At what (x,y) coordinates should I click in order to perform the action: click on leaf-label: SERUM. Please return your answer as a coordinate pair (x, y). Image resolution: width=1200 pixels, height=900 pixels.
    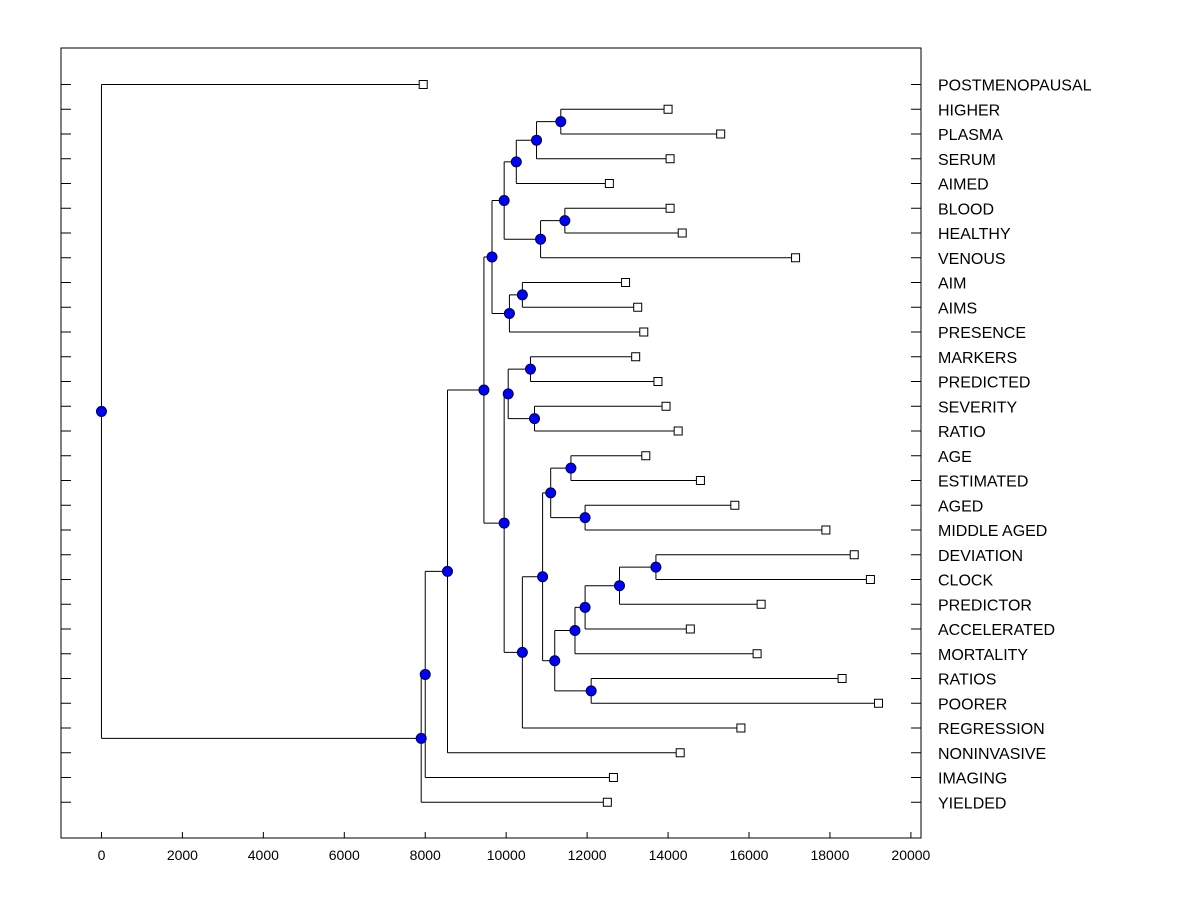
    Looking at the image, I should click on (967, 160).